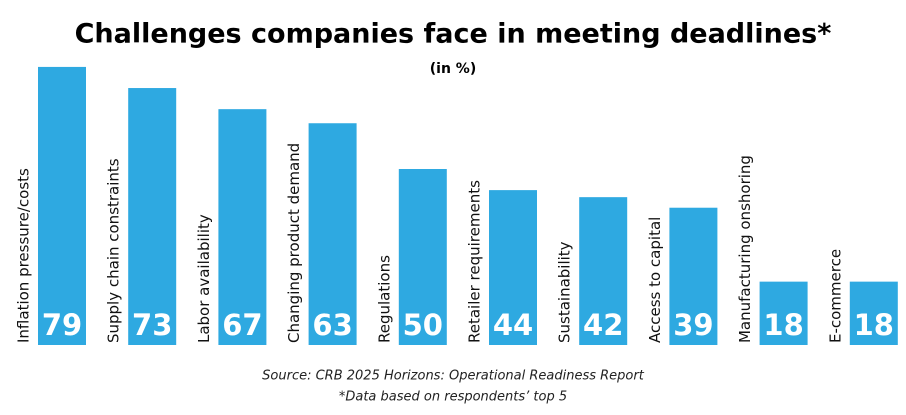  What do you see at coordinates (745, 249) in the screenshot?
I see `category-label: Manufacturing onshoring` at bounding box center [745, 249].